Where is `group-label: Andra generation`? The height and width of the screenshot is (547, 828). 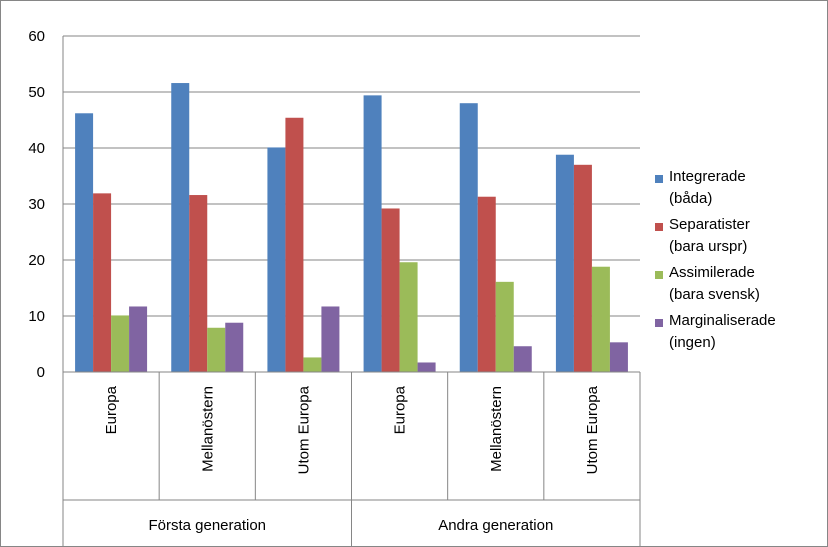
group-label: Andra generation is located at coordinates (495, 525).